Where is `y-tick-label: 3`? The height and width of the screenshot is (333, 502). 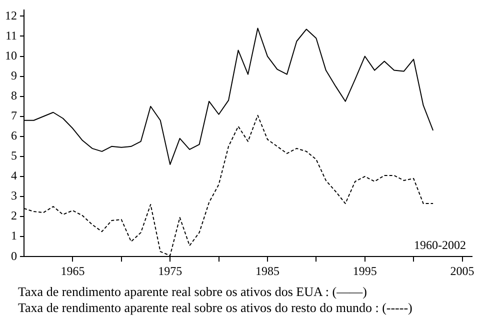
y-tick-label: 3 is located at coordinates (14, 195).